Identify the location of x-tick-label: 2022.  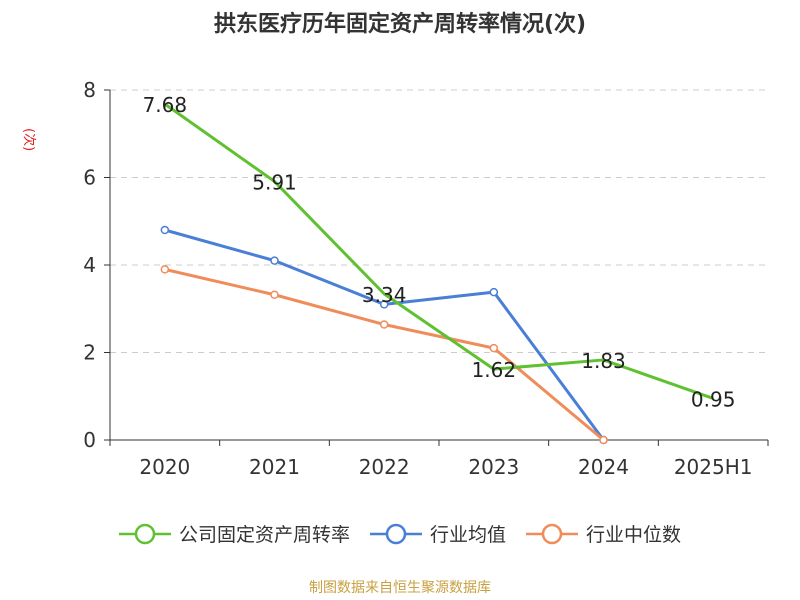
(384, 467).